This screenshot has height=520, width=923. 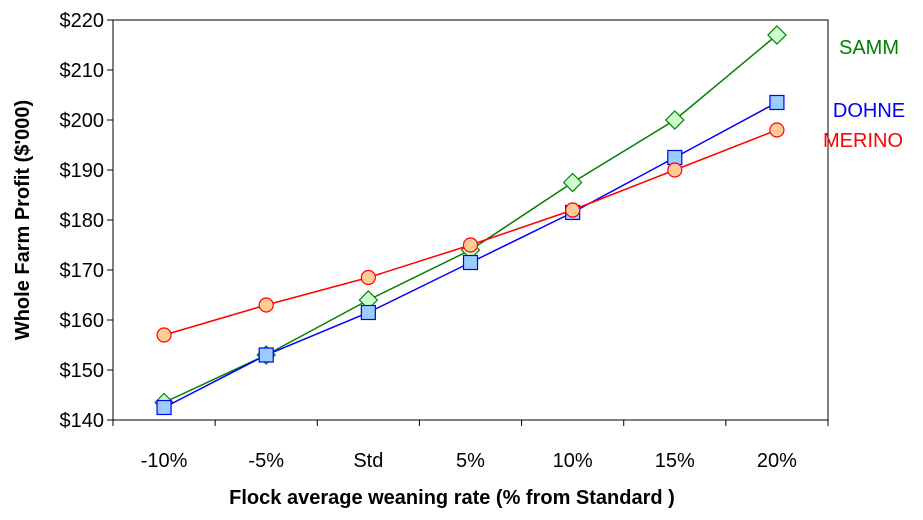 I want to click on x-tick-label: 5%, so click(x=470, y=461).